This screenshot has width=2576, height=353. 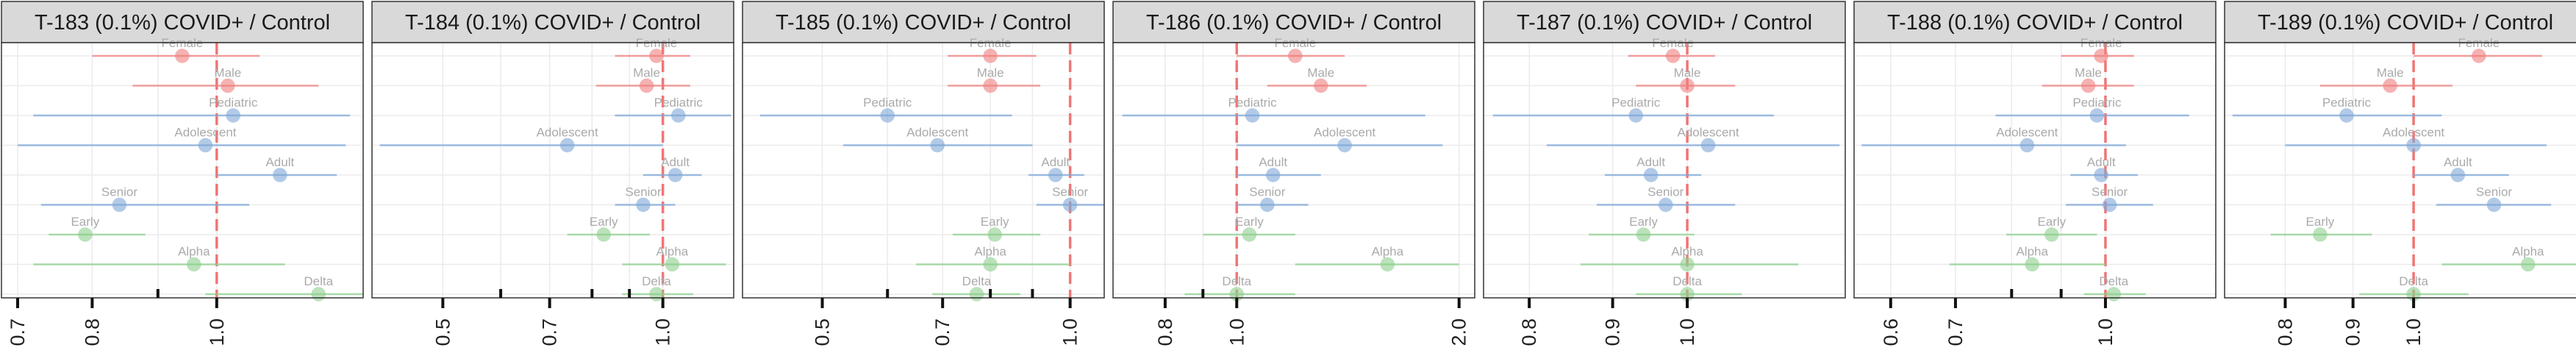 What do you see at coordinates (1891, 332) in the screenshot?
I see `tick-label: 0.6` at bounding box center [1891, 332].